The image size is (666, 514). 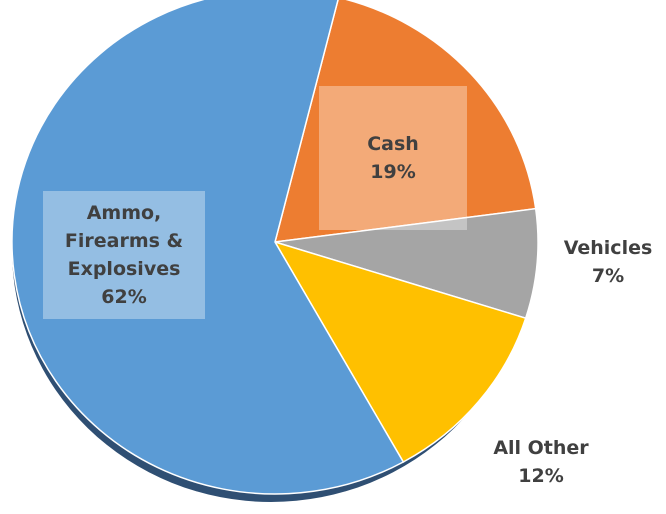 What do you see at coordinates (541, 462) in the screenshot?
I see `slice-label: All Other 12%` at bounding box center [541, 462].